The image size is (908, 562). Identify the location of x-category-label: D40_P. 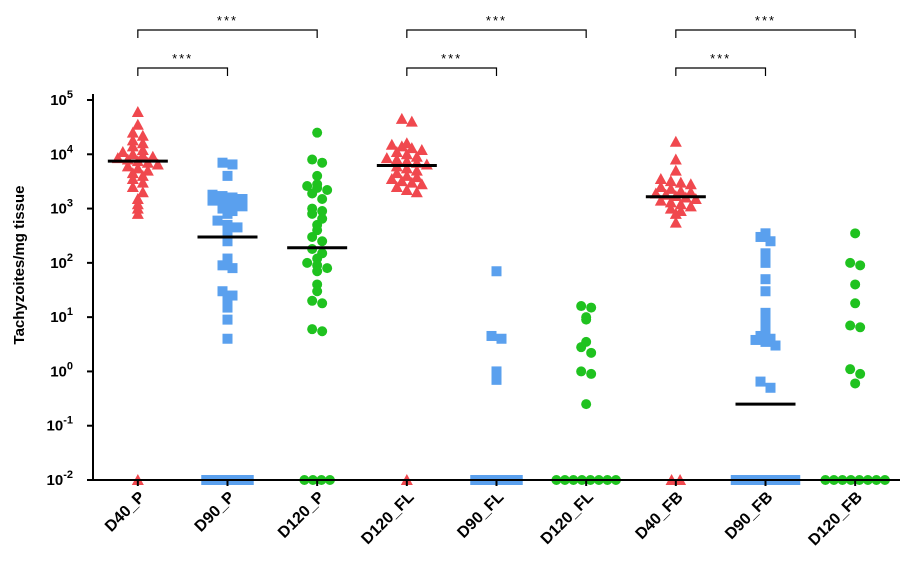
(125, 512).